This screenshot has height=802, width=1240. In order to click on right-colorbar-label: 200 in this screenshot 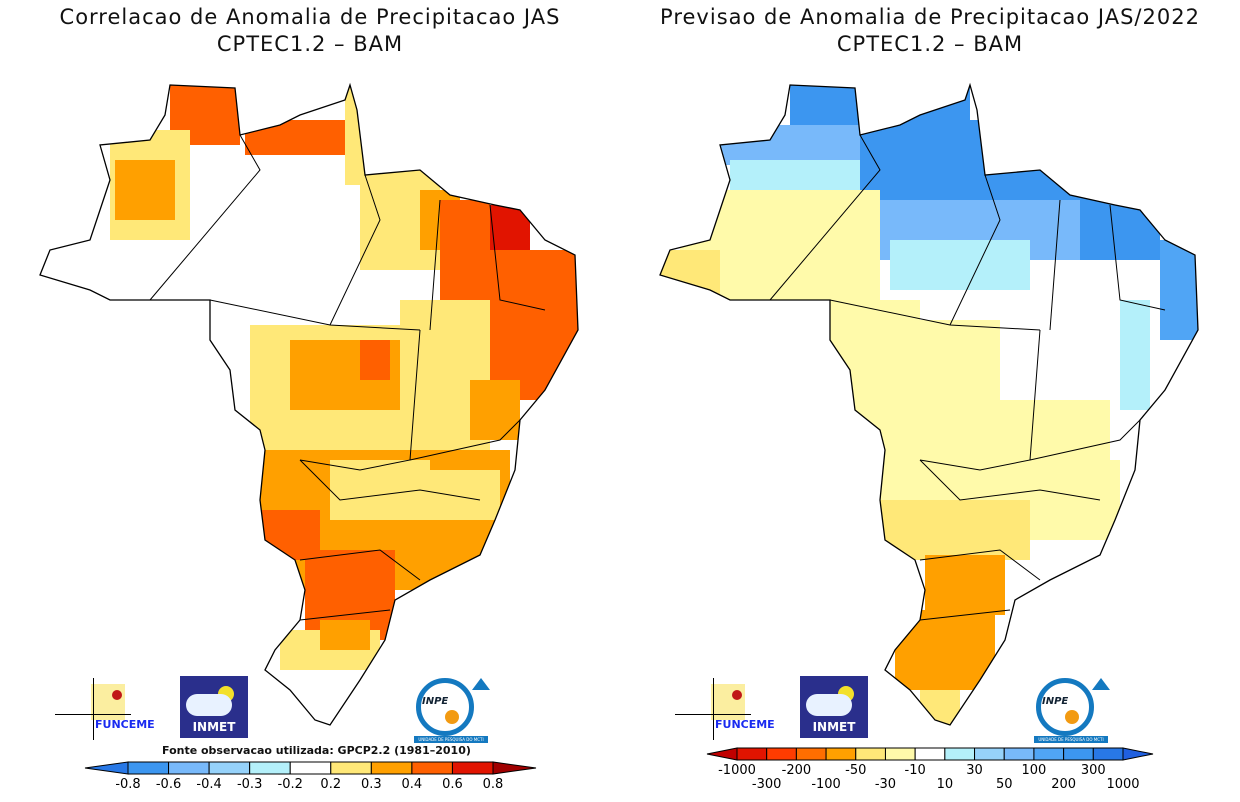, I will do `click(1063, 784)`.